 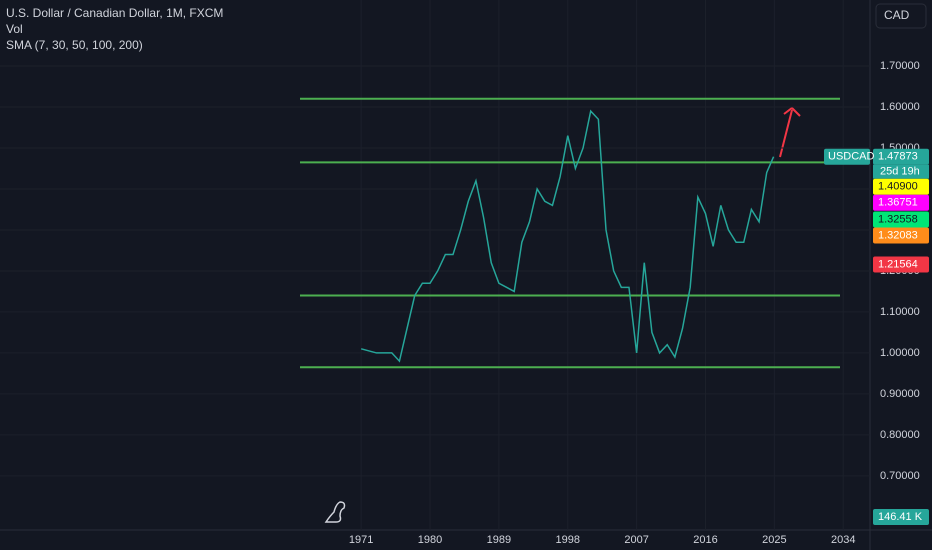 I want to click on y-tick-label: 1.10000, so click(x=900, y=312).